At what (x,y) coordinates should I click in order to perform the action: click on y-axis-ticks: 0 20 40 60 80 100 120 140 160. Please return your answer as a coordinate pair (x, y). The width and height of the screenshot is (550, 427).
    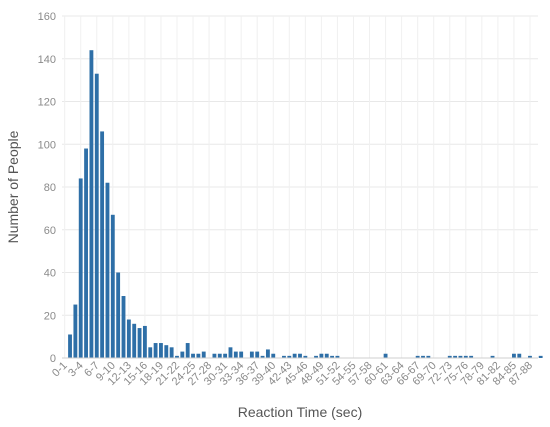
    Looking at the image, I should click on (47, 188).